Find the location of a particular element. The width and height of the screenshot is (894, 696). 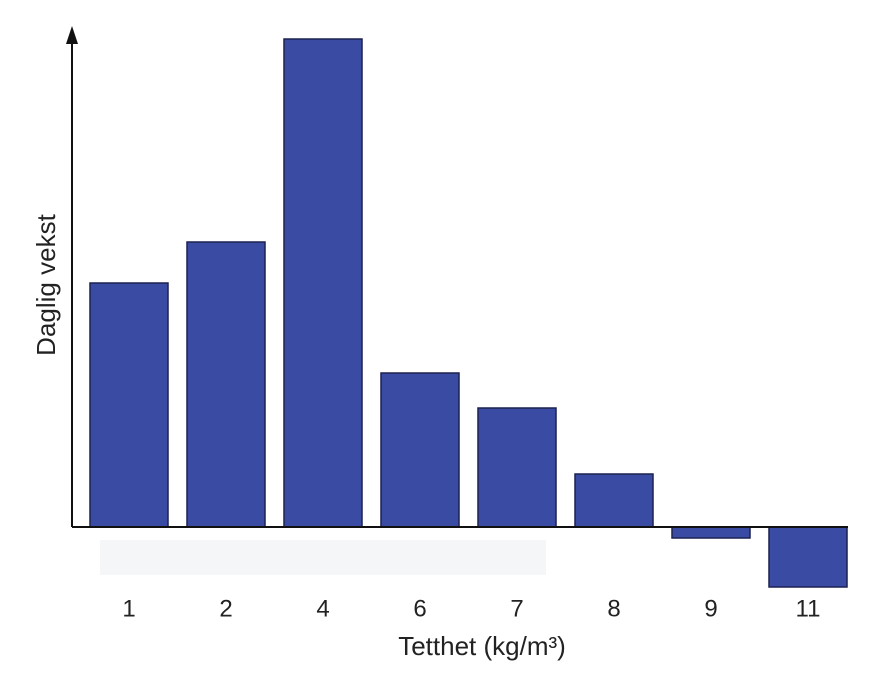

x-axis-label: Tetthet (kg/m³) is located at coordinates (482, 646).